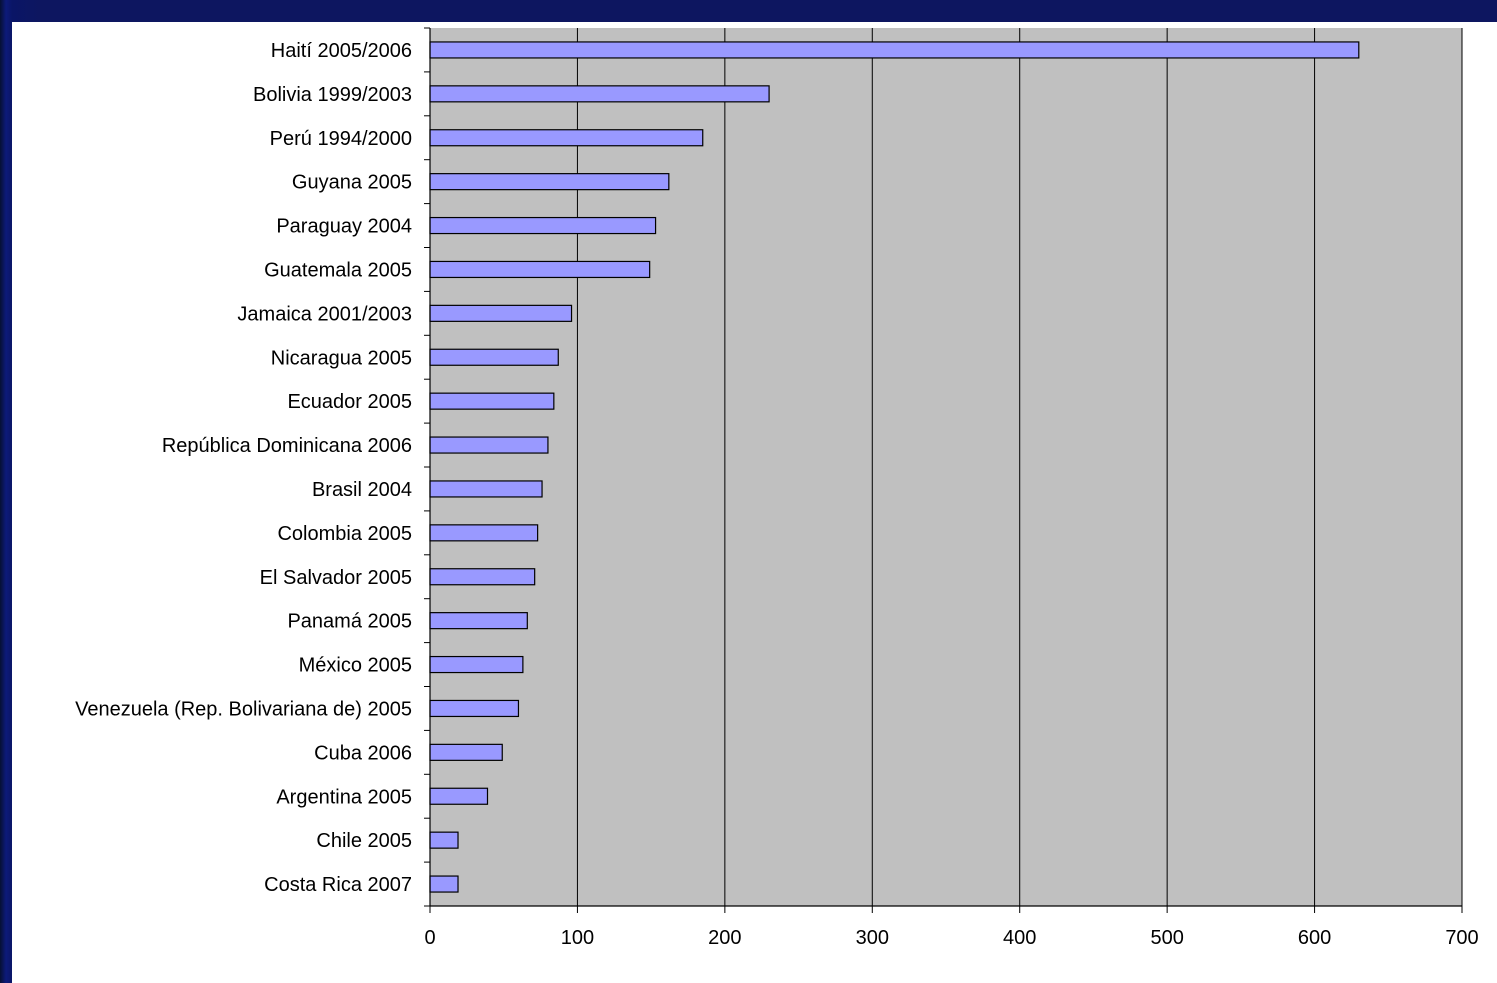  What do you see at coordinates (349, 402) in the screenshot?
I see `category-label: Ecuador 2005` at bounding box center [349, 402].